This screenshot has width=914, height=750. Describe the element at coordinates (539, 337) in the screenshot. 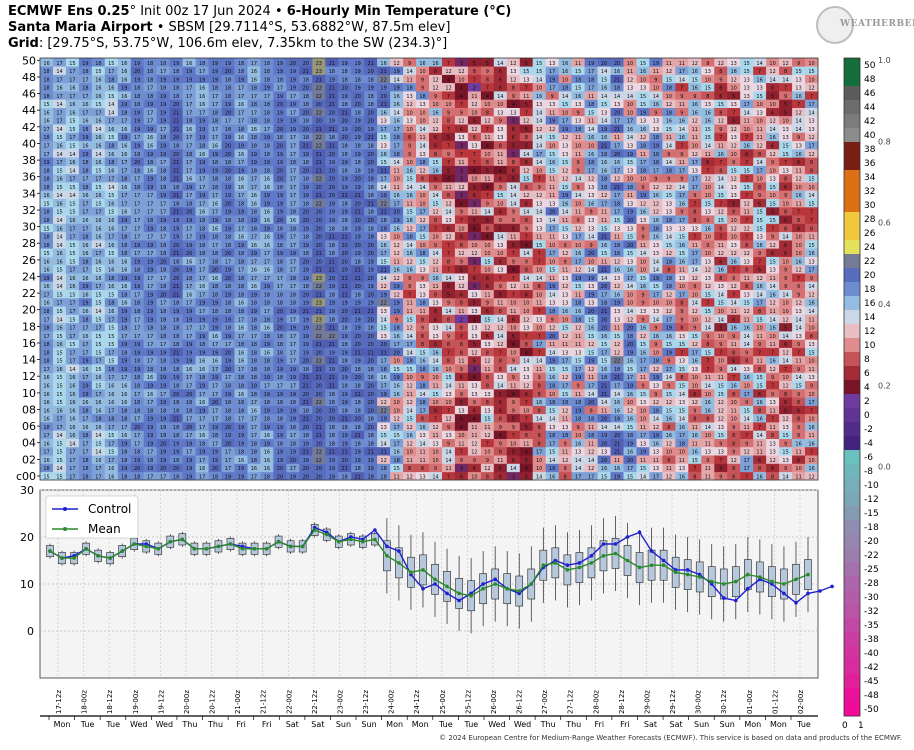

I see `heatmap-cell-value: 7` at that location.